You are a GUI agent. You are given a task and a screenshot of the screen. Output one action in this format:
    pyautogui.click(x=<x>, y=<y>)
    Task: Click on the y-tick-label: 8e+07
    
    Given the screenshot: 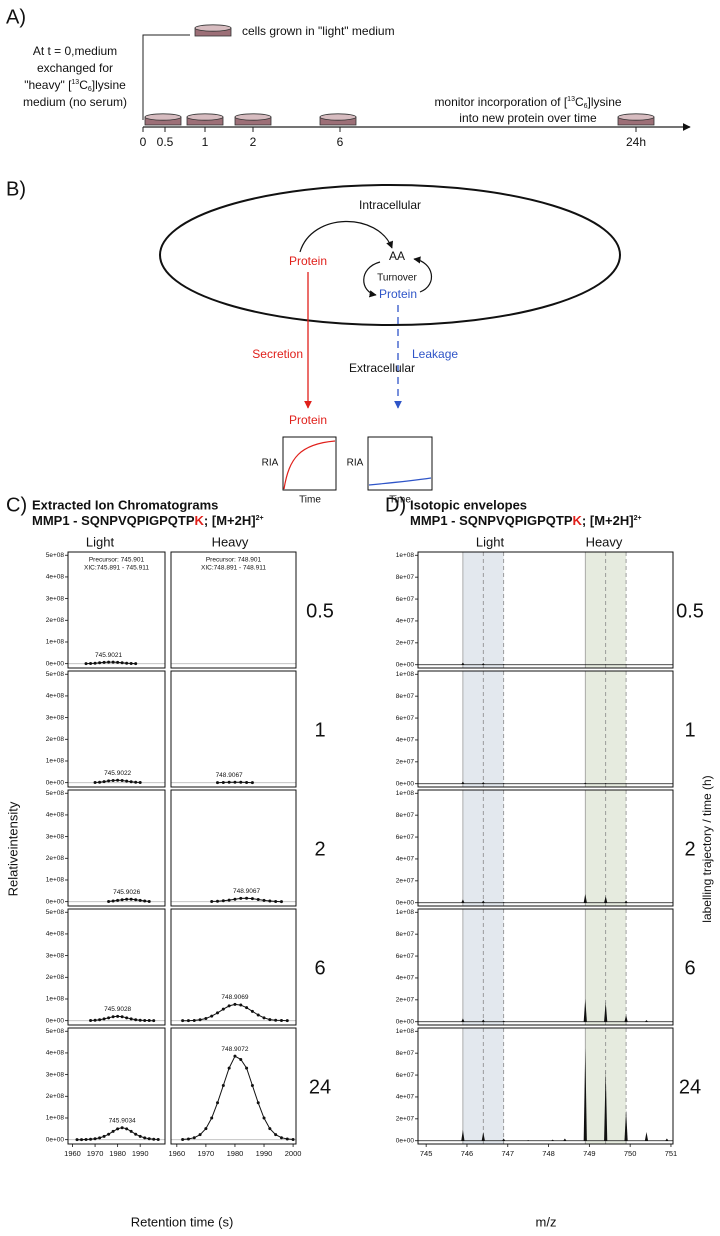 What is the action you would take?
    pyautogui.click(x=405, y=934)
    